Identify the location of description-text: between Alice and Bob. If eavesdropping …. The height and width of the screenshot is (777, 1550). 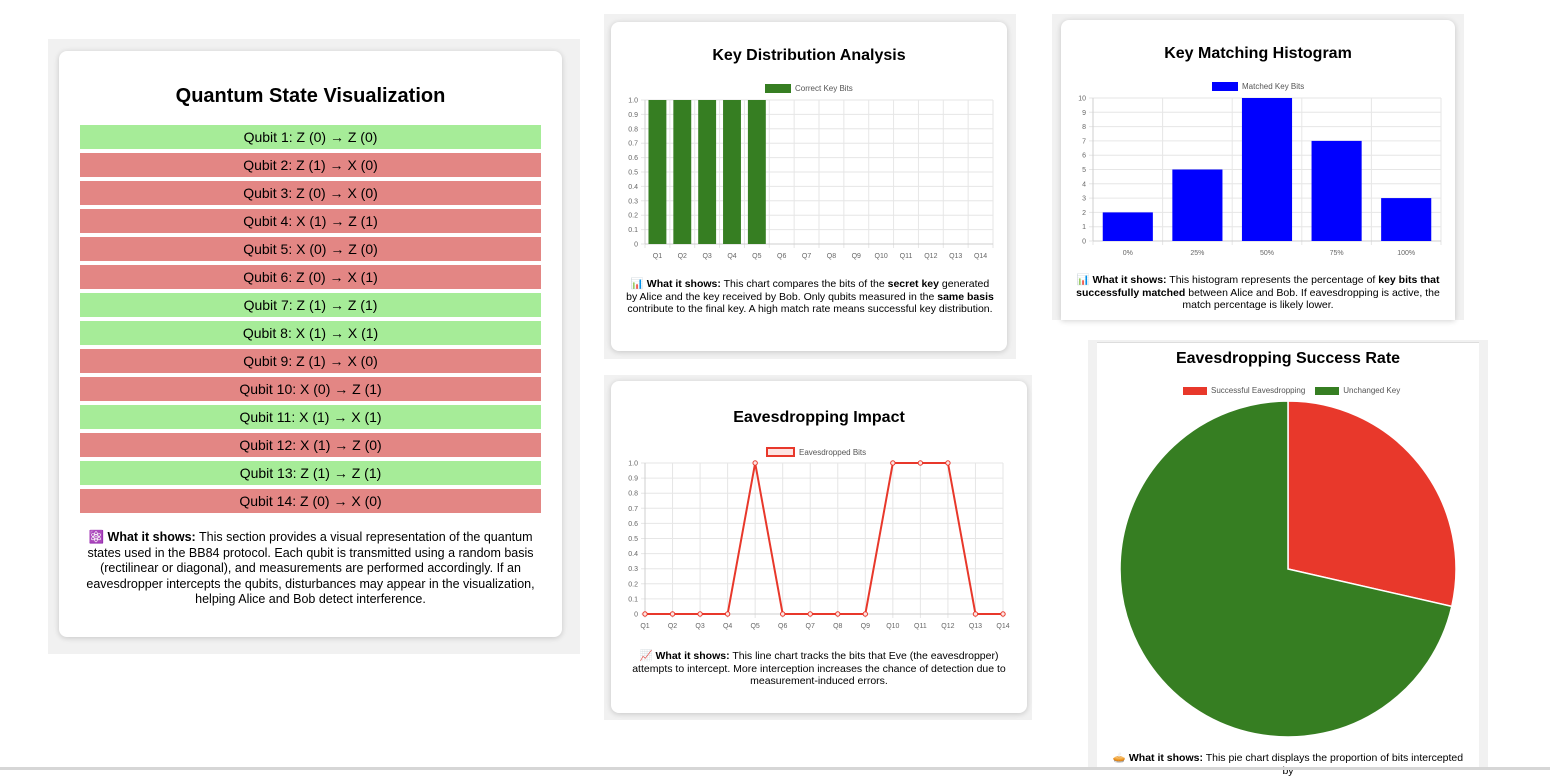
(1310, 299).